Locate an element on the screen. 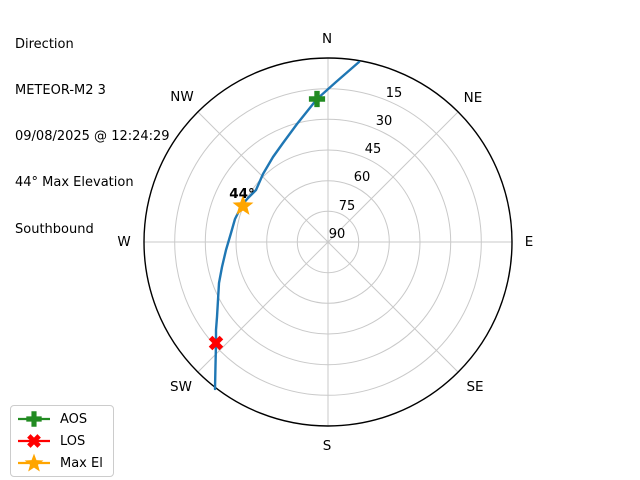 The height and width of the screenshot is (480, 640). max-el-annotation: 44° is located at coordinates (242, 194).